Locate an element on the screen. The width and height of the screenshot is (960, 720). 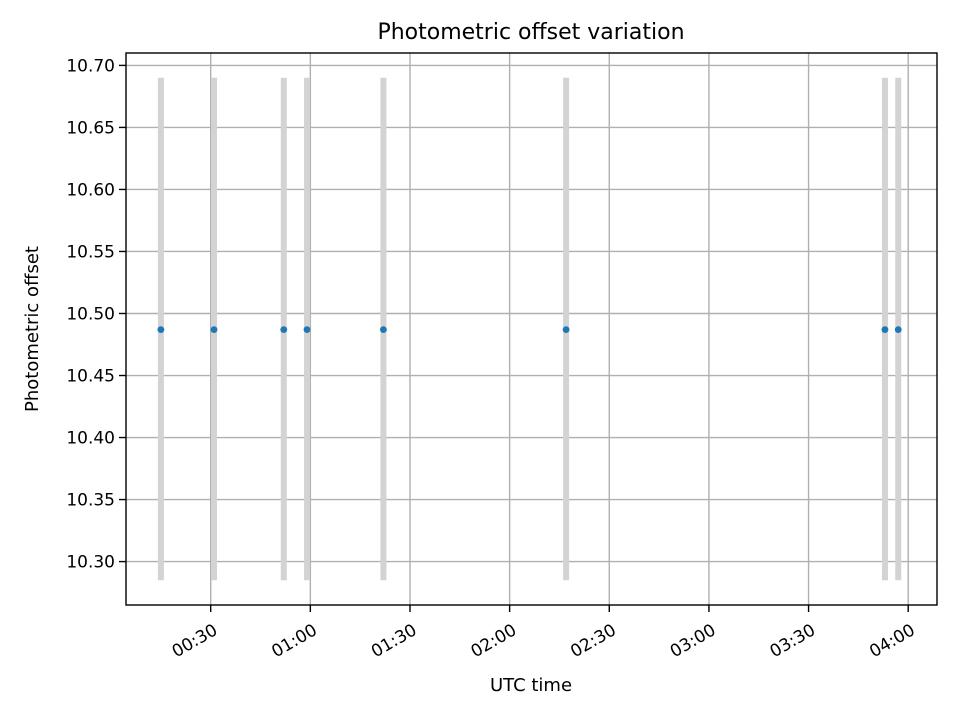
x-axis-label: UTC time is located at coordinates (531, 685).